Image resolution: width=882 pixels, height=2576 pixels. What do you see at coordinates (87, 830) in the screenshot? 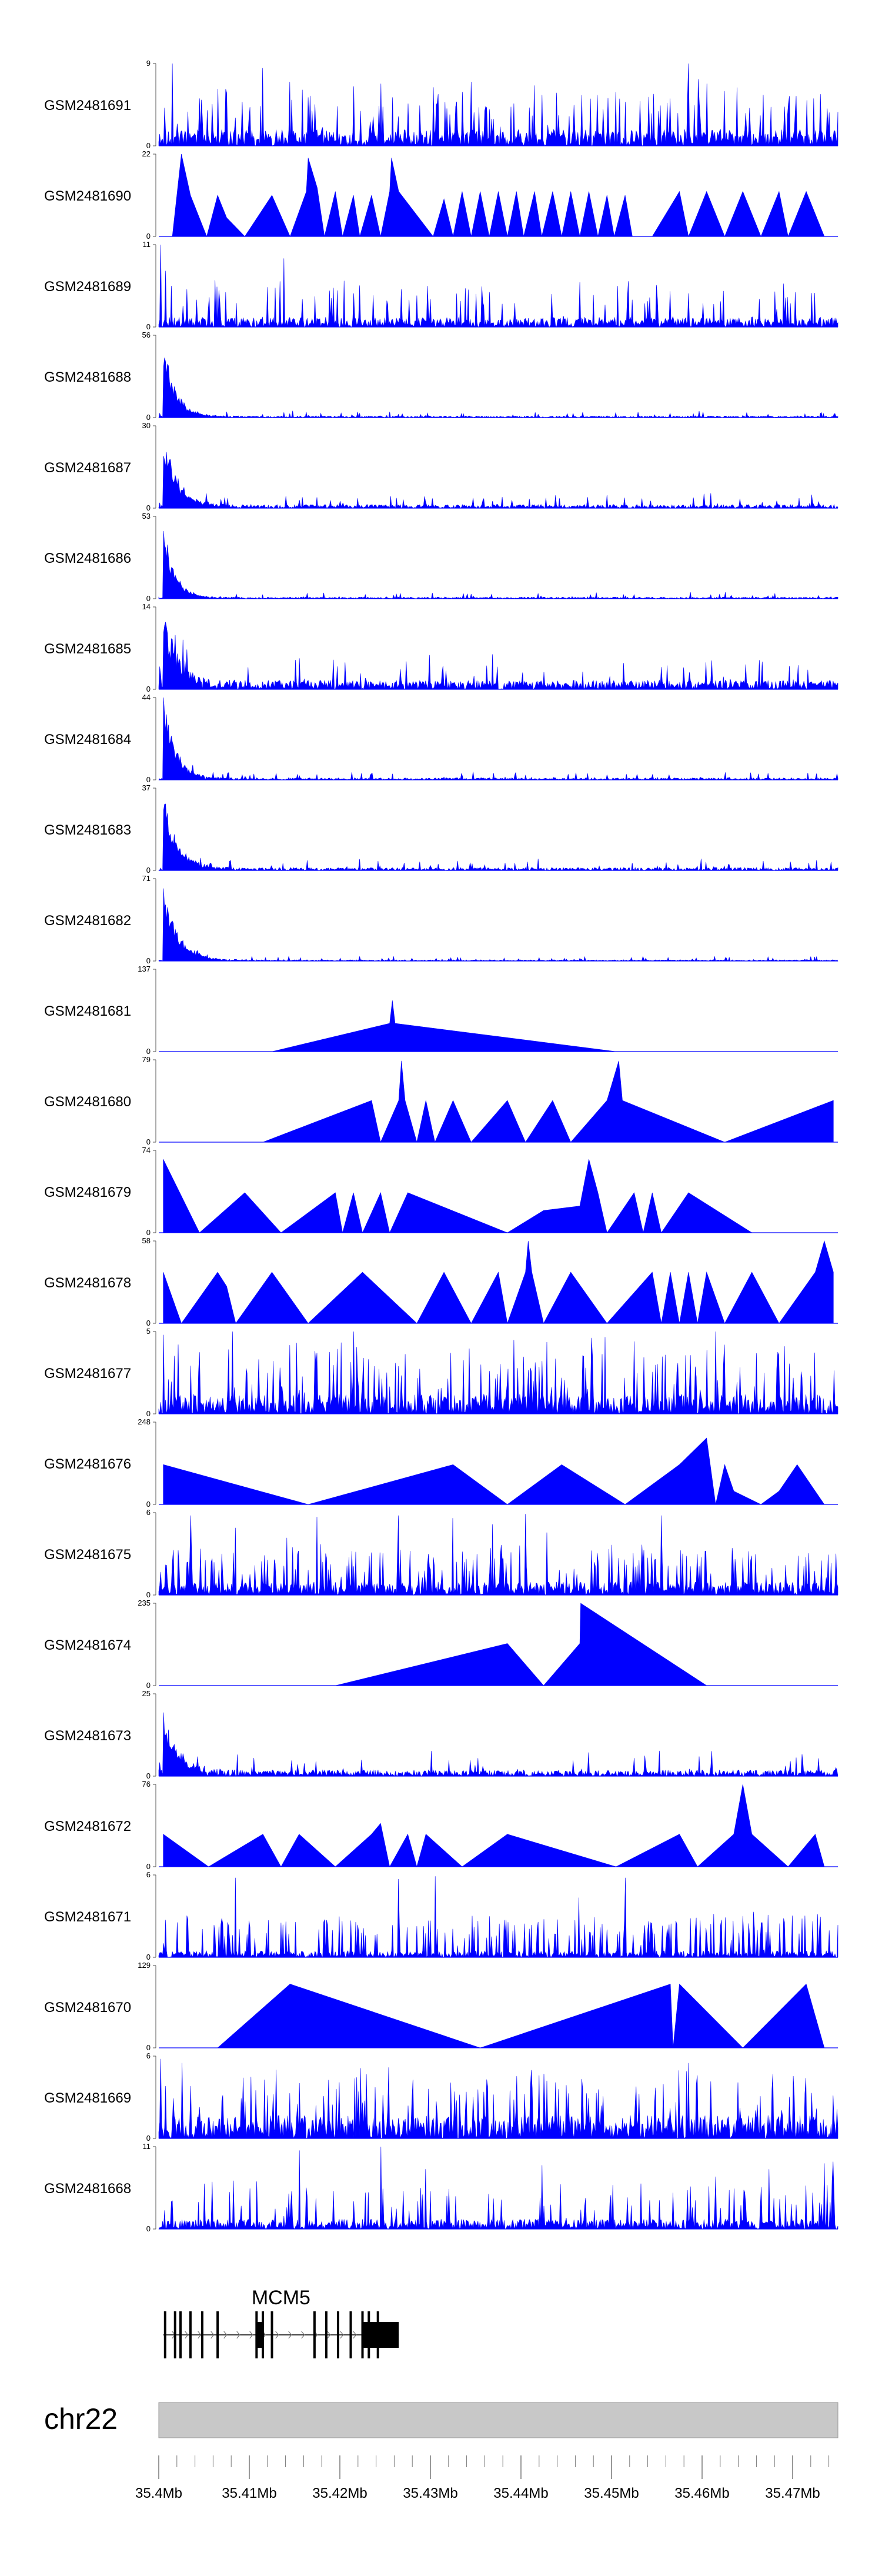
I see `track-name-label: GSM2481683` at bounding box center [87, 830].